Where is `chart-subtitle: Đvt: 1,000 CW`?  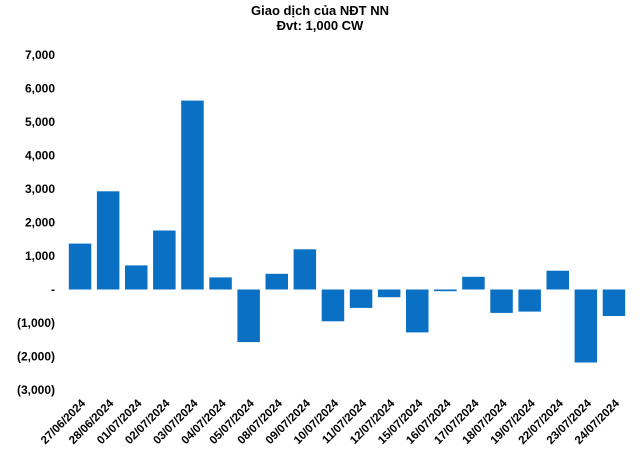
chart-subtitle: Đvt: 1,000 CW is located at coordinates (320, 25).